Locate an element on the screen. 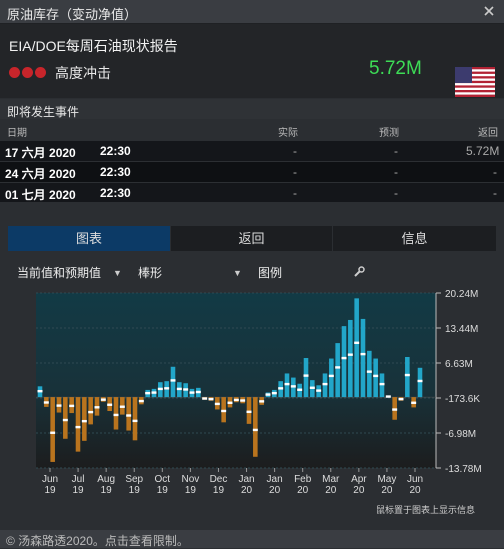 This screenshot has width=504, height=549. y-tick-label: -173.6K is located at coordinates (462, 399).